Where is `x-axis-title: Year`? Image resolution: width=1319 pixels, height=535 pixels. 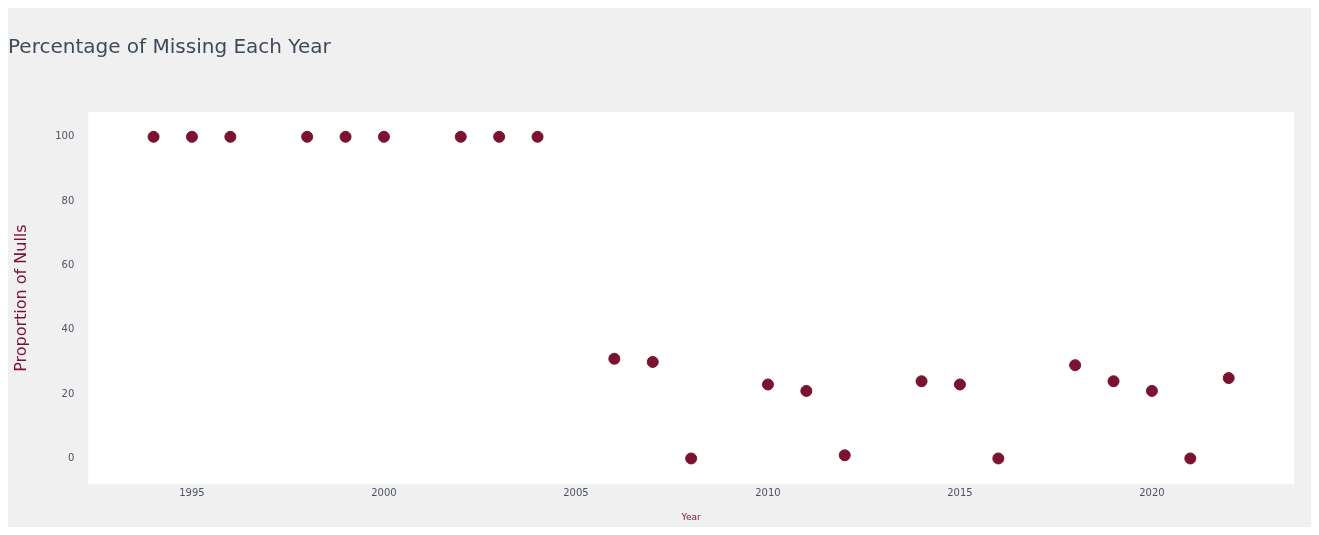
x-axis-title: Year is located at coordinates (690, 516).